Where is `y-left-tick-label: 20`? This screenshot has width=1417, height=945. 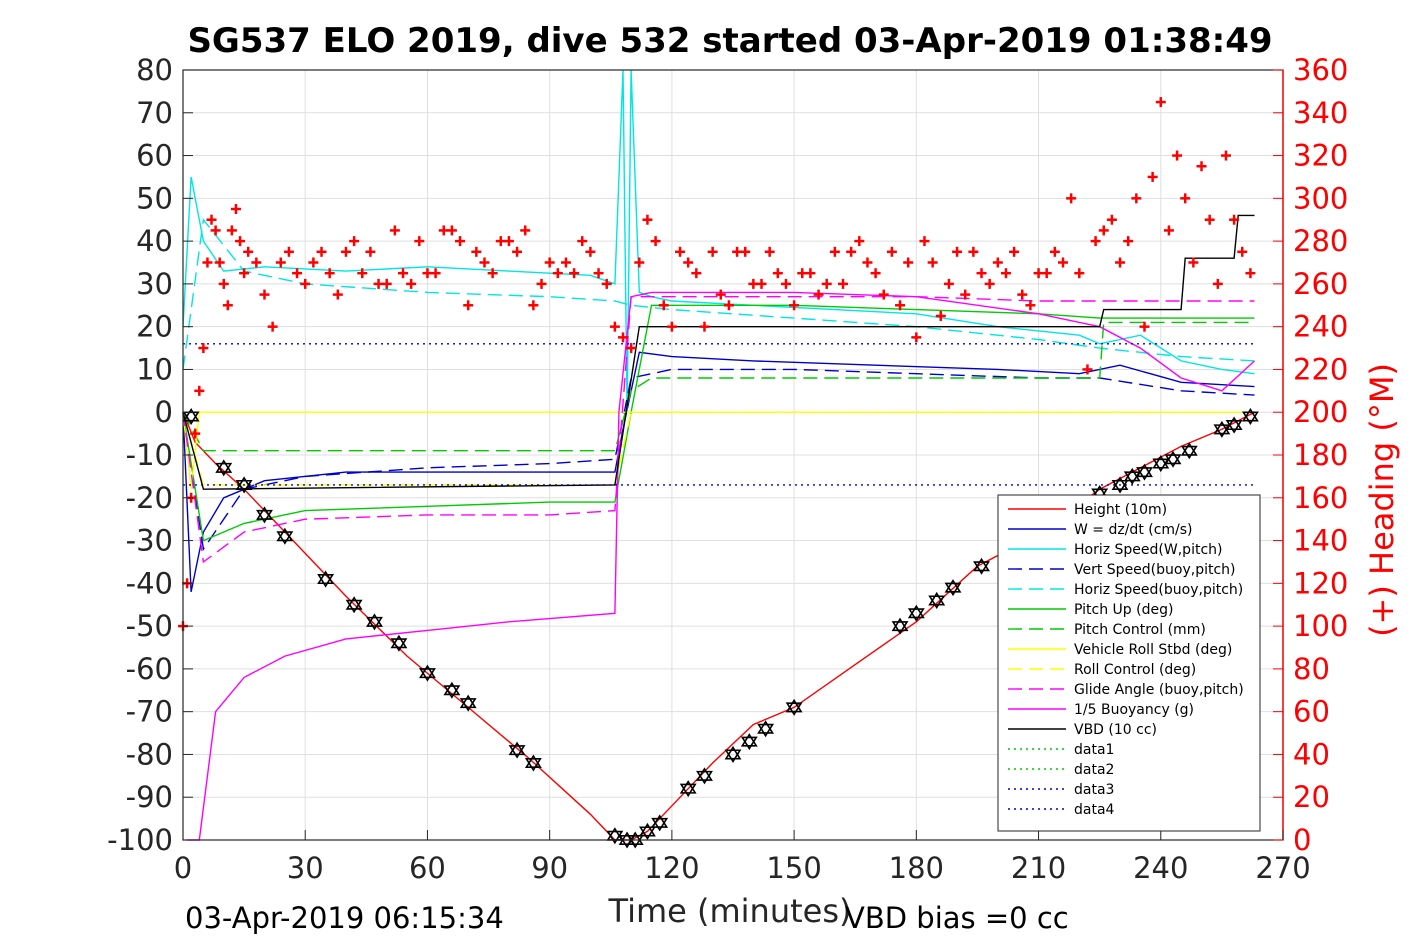
y-left-tick-label: 20 is located at coordinates (154, 327).